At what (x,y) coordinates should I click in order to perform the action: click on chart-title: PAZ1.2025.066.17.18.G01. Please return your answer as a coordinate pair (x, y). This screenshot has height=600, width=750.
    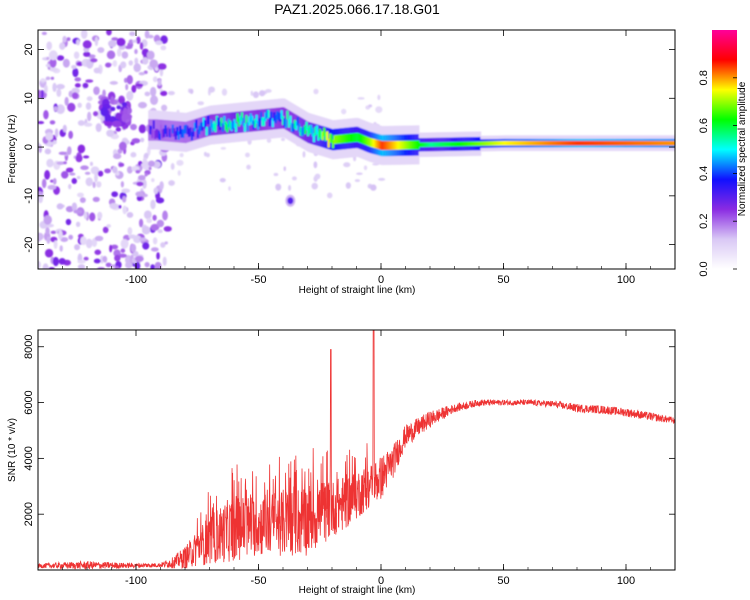
    Looking at the image, I should click on (357, 9).